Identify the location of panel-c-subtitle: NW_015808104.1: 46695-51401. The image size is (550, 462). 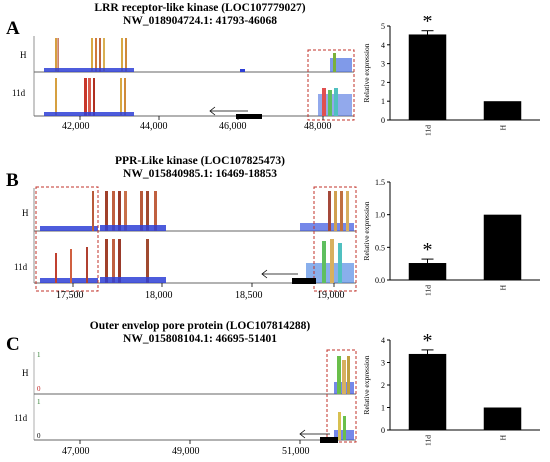
(200, 339).